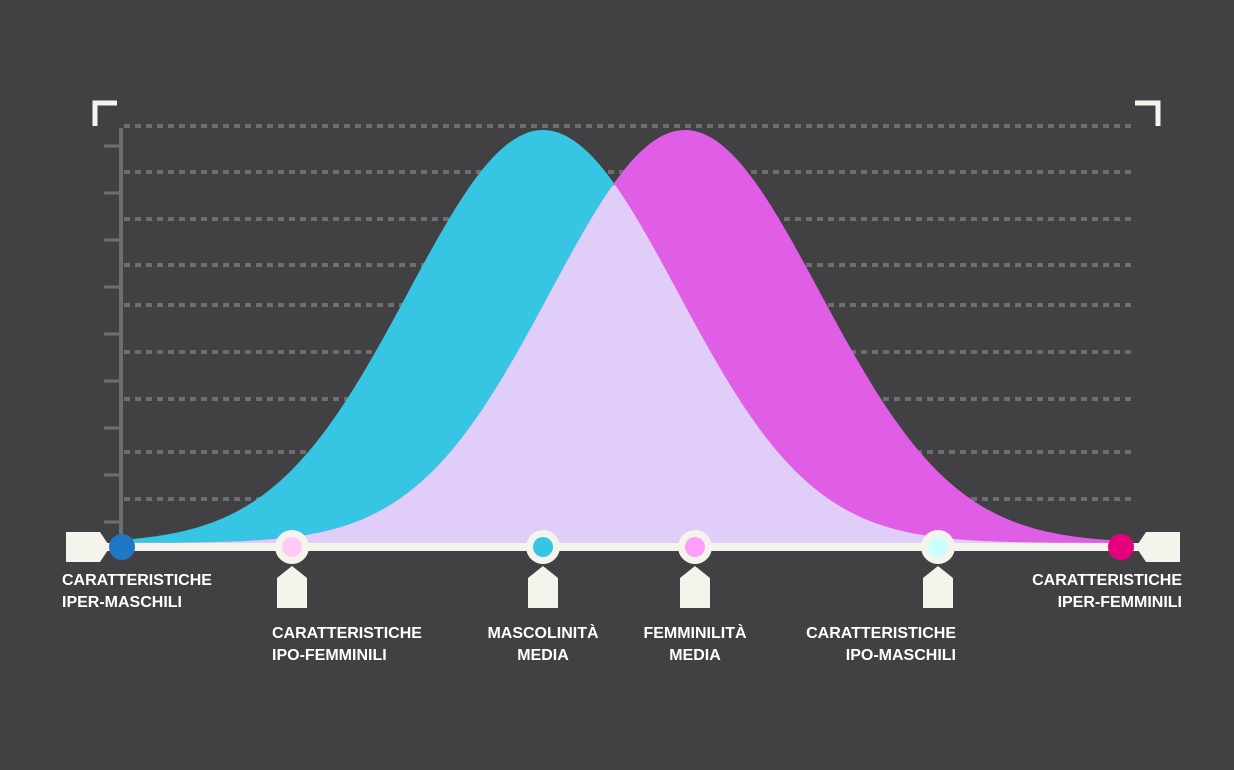 The image size is (1234, 770). I want to click on label-line: IPER-FEMMINILI, so click(1120, 602).